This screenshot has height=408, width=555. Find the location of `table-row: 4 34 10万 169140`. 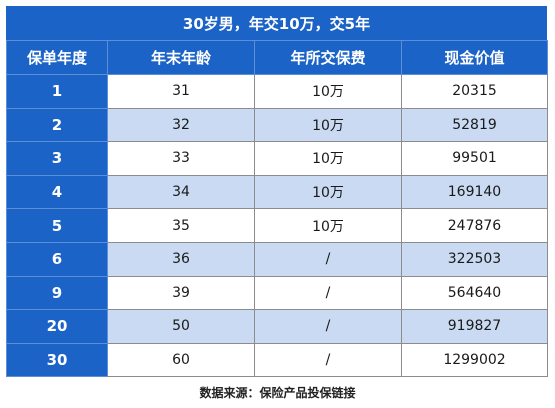

table-row: 4 34 10万 169140 is located at coordinates (277, 192).